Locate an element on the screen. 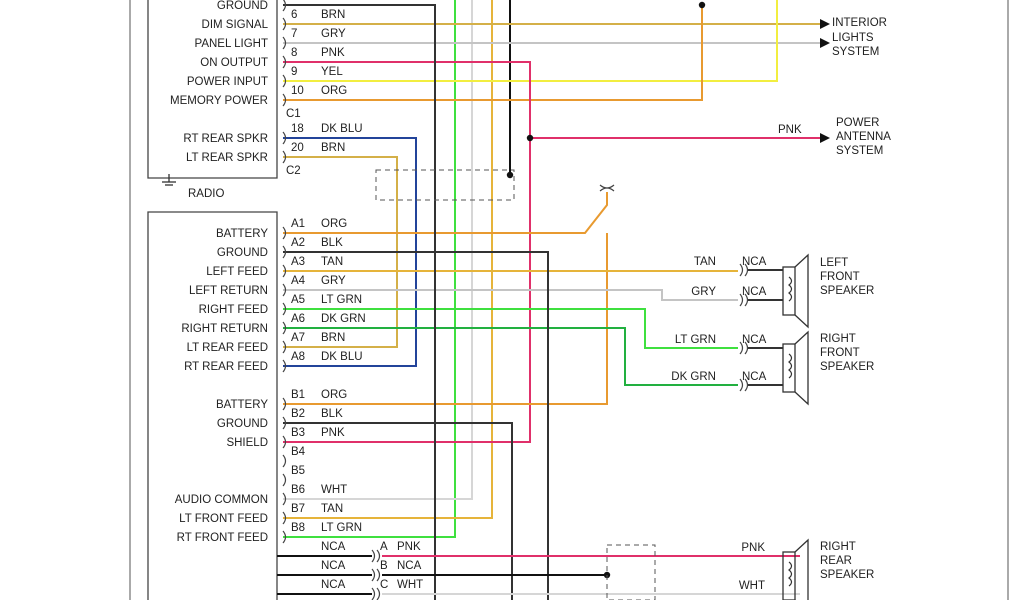 Image resolution: width=1024 pixels, height=600 pixels. pin-number: A3 is located at coordinates (298, 262).